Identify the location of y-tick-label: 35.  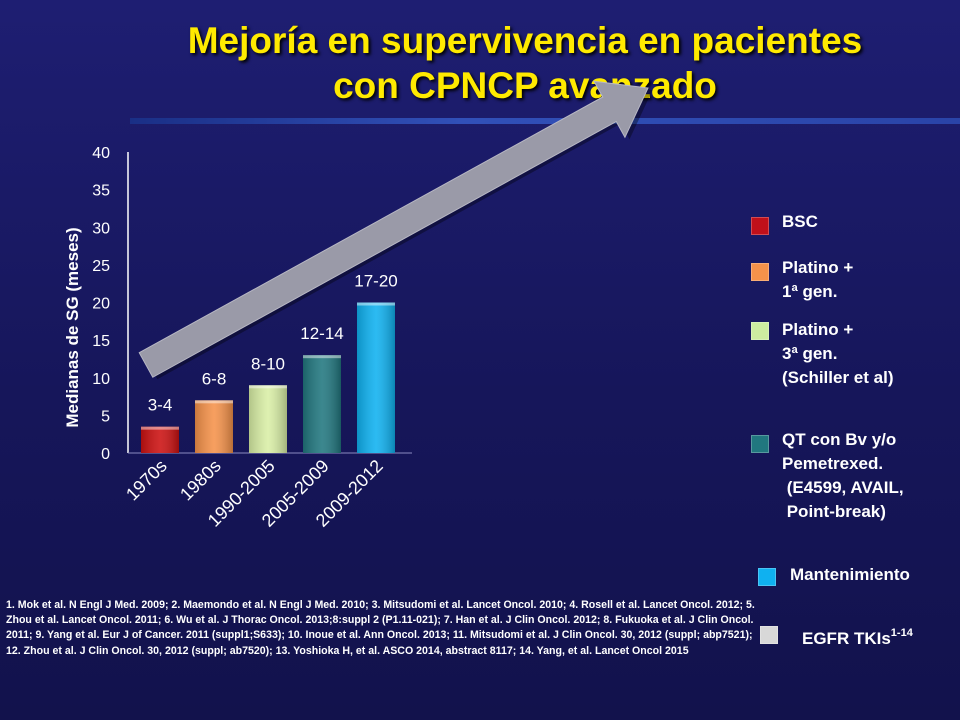
(101, 191).